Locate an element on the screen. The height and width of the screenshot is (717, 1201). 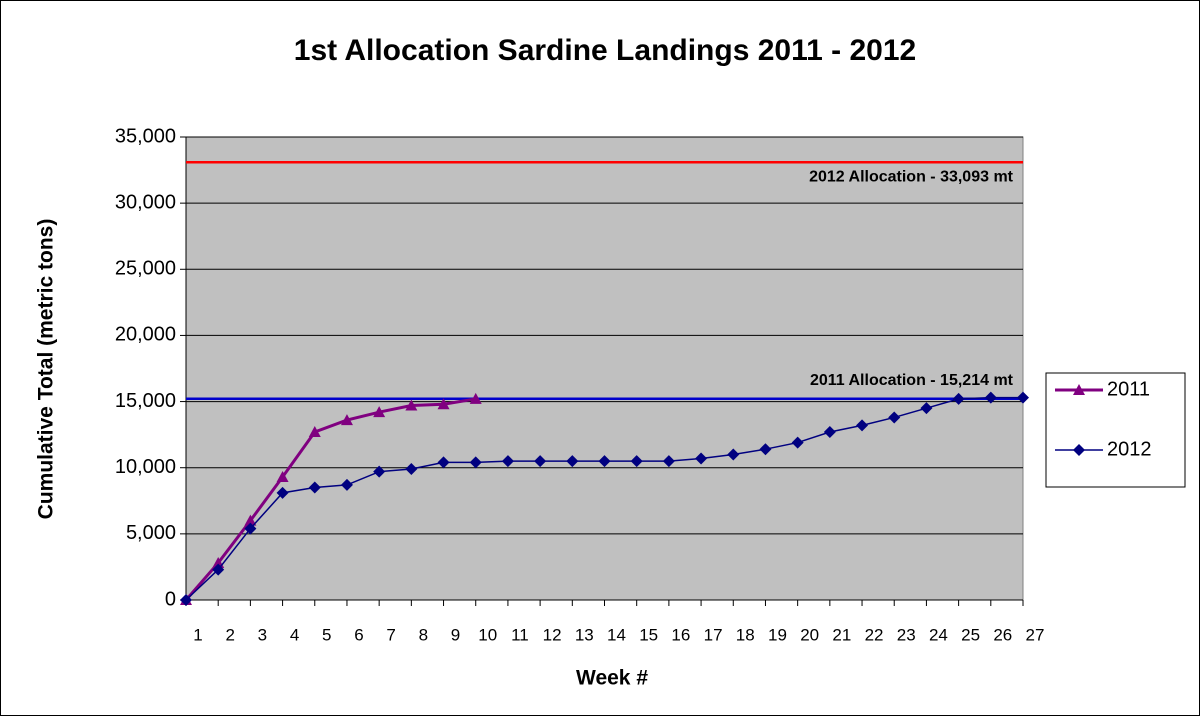
x-axis-label: Week # is located at coordinates (612, 678).